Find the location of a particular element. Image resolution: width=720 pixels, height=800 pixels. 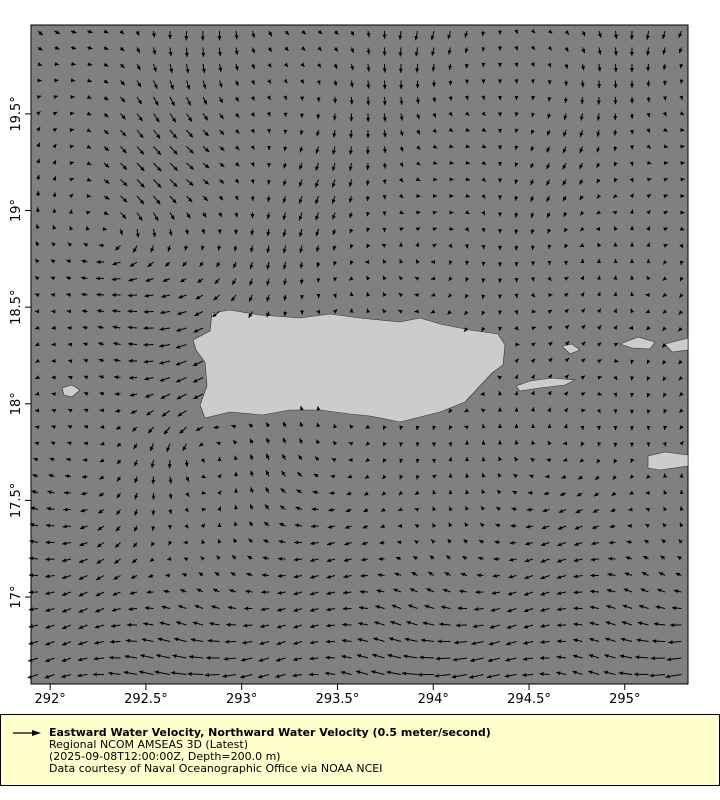

x-tick-label: 293° is located at coordinates (241, 699).